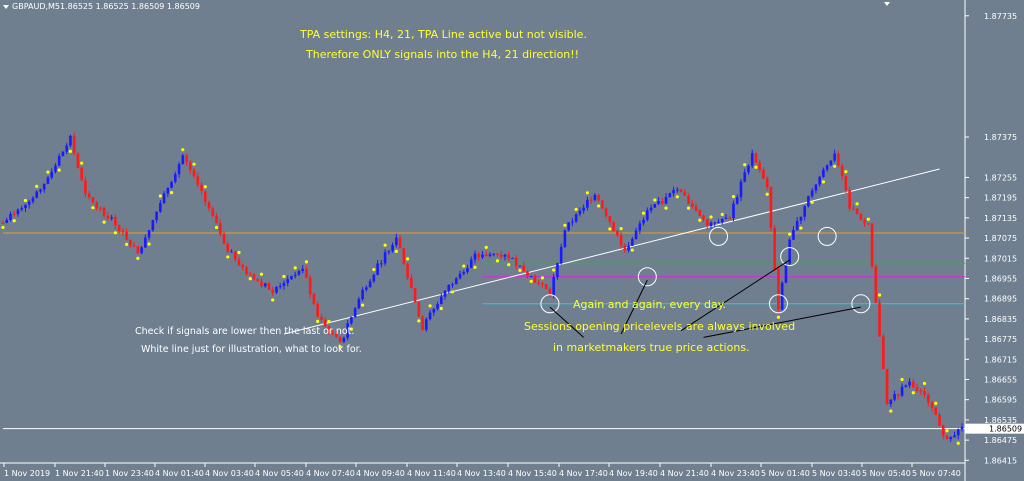 This screenshot has height=481, width=1024. What do you see at coordinates (735, 473) in the screenshot?
I see `x-tick-label: 4 Nov 23:40` at bounding box center [735, 473].